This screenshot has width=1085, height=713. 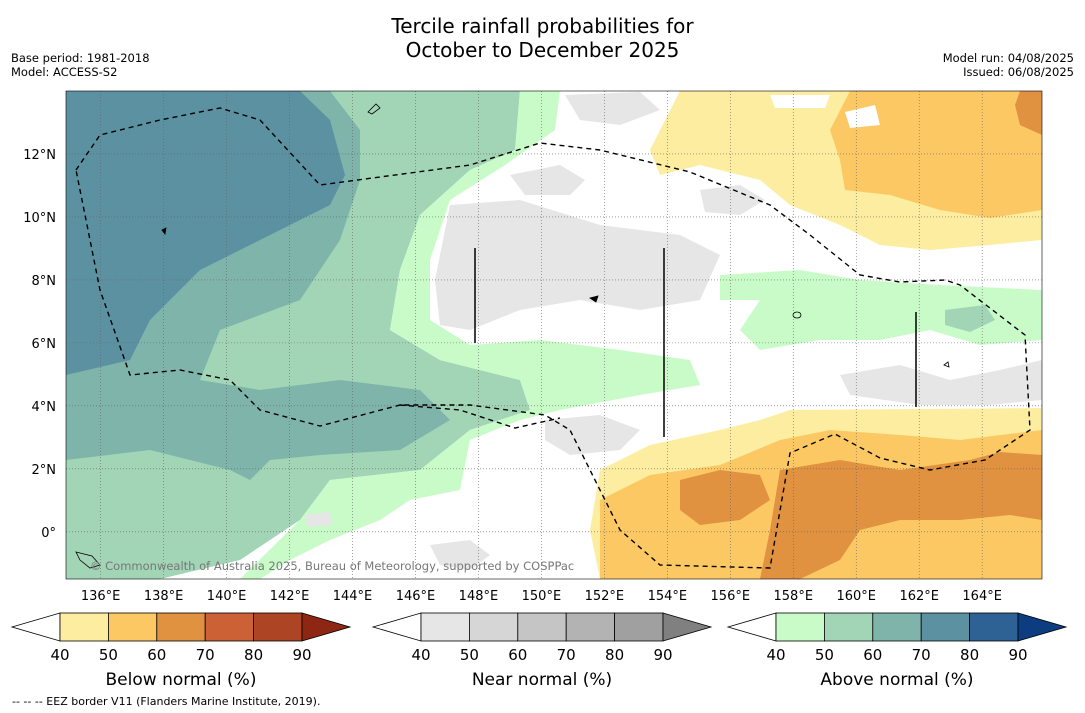 I want to click on longitude-label: 136°E, so click(x=101, y=596).